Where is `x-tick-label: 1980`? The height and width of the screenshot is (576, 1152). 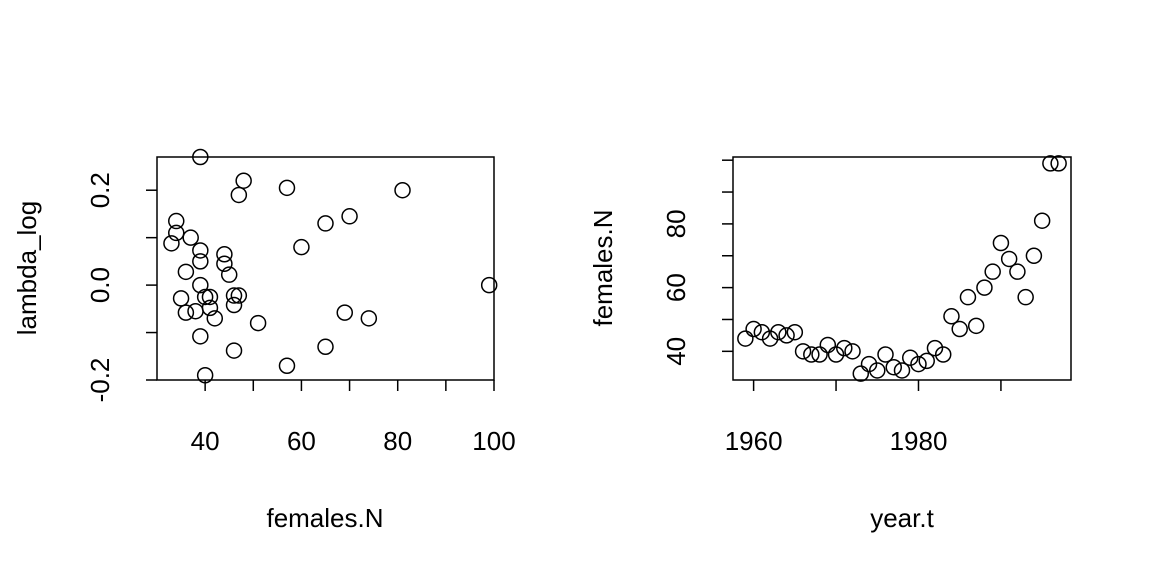
x-tick-label: 1980 is located at coordinates (919, 441).